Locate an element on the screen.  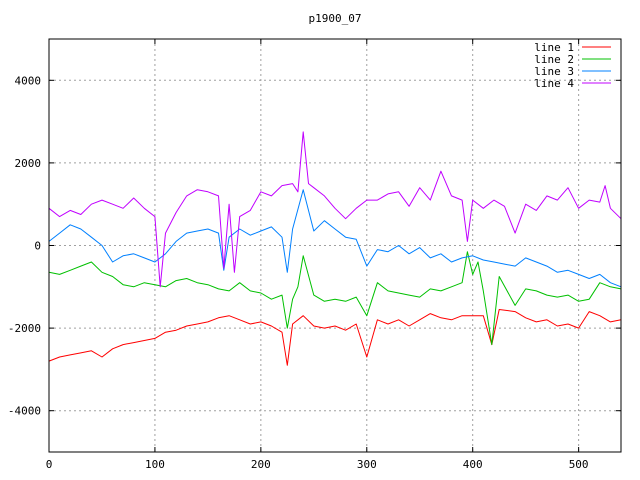
x-tick-label: 100 is located at coordinates (155, 464).